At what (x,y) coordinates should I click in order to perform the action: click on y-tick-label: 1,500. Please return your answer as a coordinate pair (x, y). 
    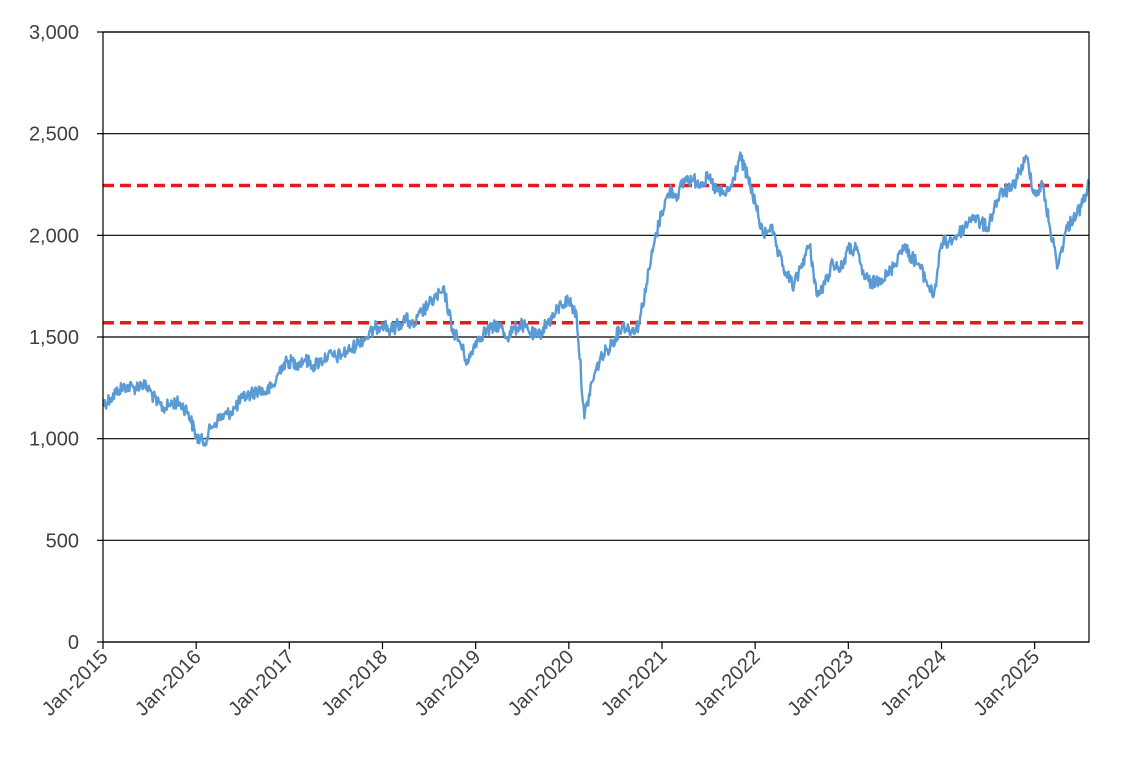
    Looking at the image, I should click on (54, 338).